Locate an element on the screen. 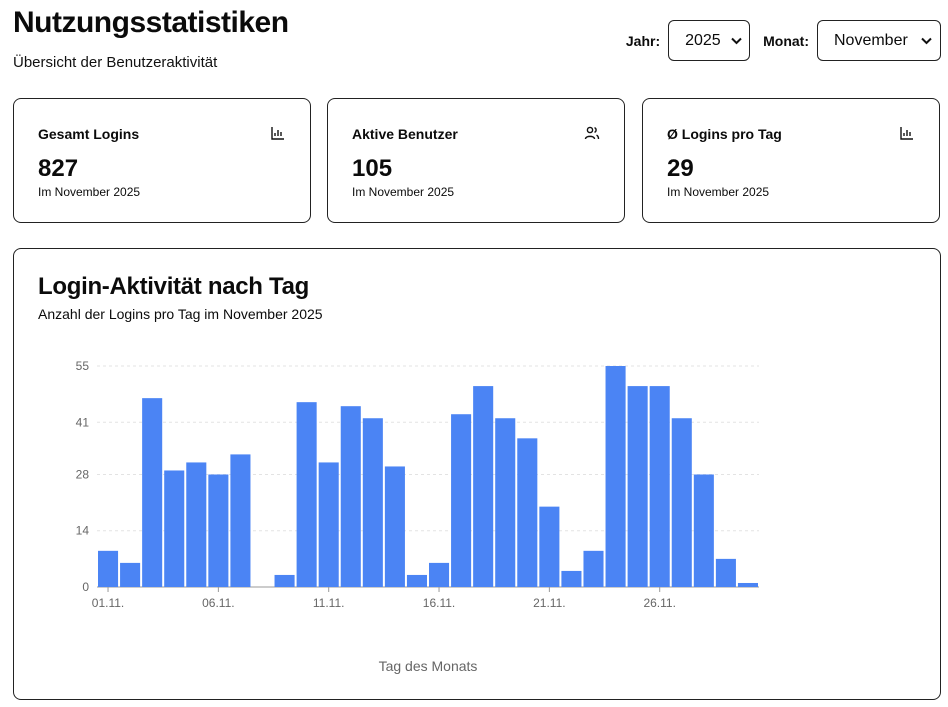 The width and height of the screenshot is (948, 707). page-title: Nutzungsstatistiken is located at coordinates (151, 22).